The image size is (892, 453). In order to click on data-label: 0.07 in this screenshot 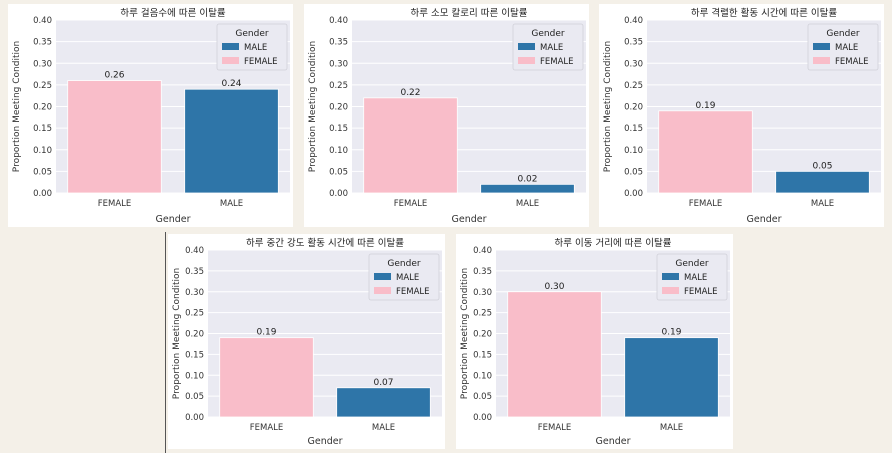, I will do `click(383, 383)`.